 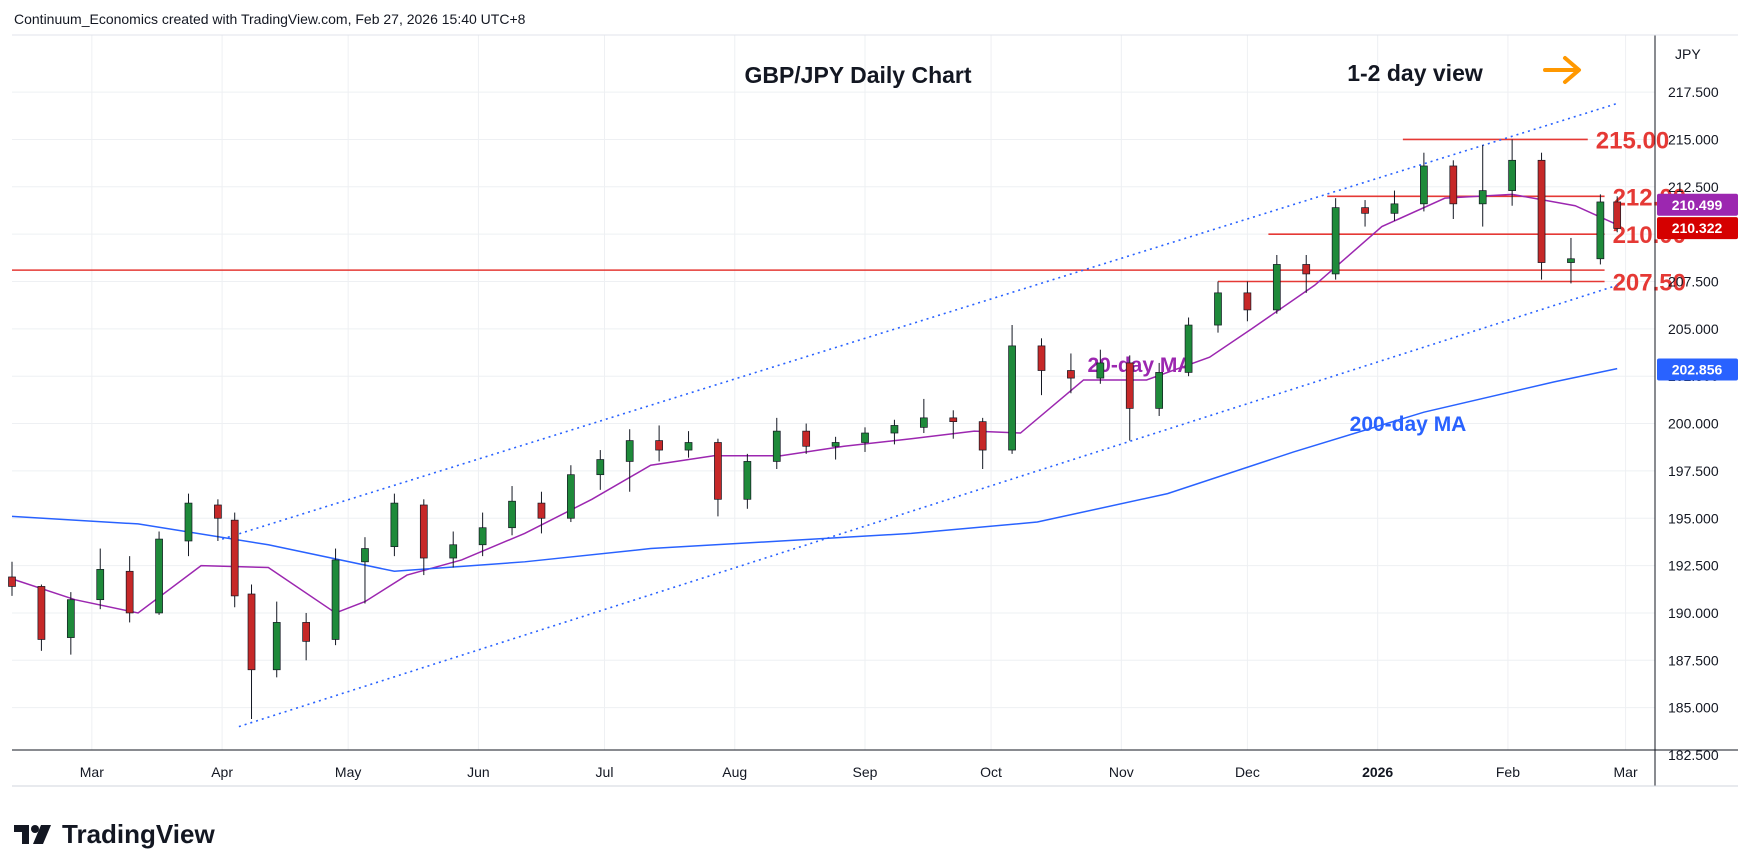 What do you see at coordinates (138, 833) in the screenshot?
I see `tradingview-logo-text: TradingView` at bounding box center [138, 833].